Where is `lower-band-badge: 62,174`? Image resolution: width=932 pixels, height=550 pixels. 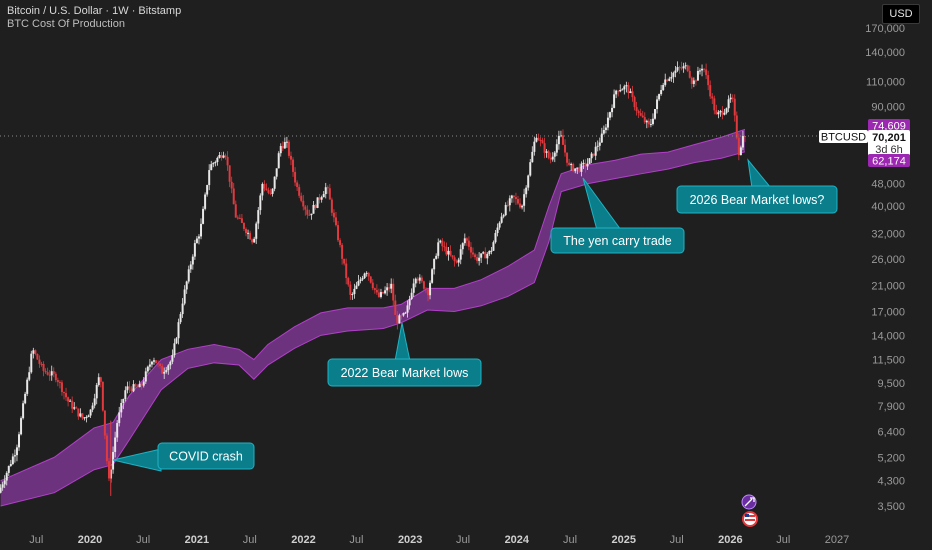
lower-band-badge: 62,174 is located at coordinates (889, 161).